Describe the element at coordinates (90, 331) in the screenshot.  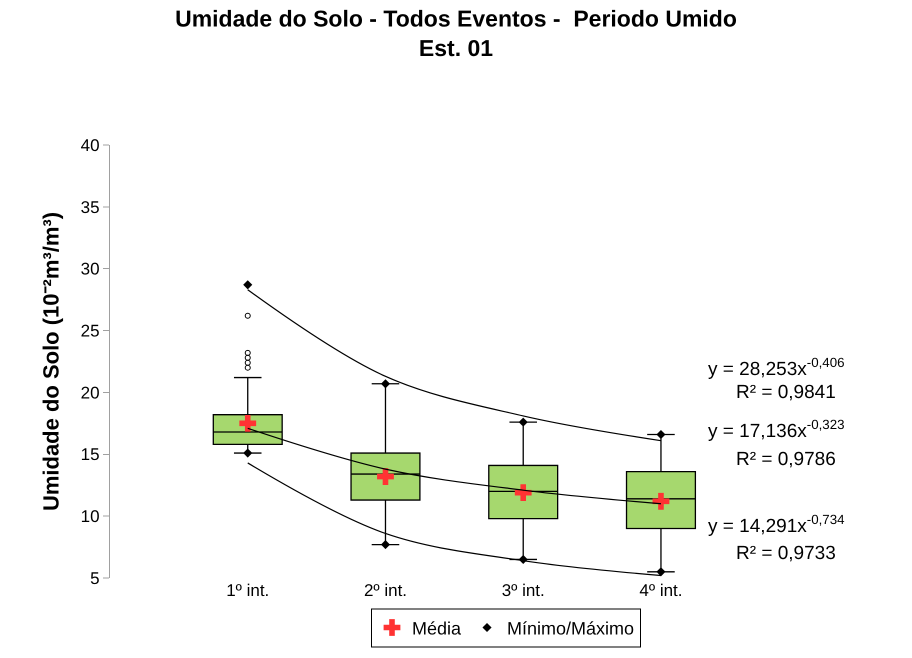
I see `y-tick-label: 25` at that location.